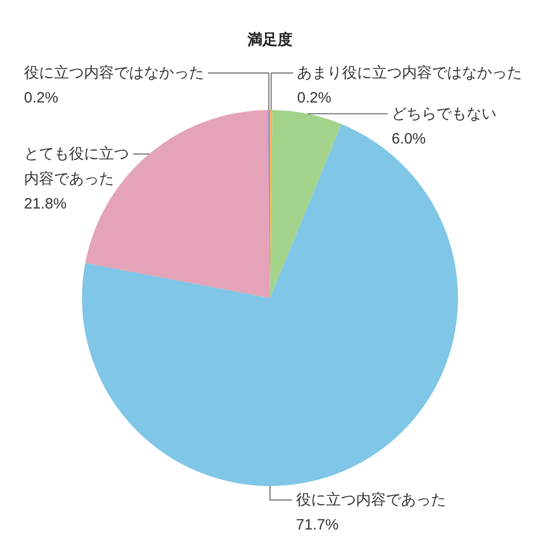 The image size is (540, 540). I want to click on chart-title: 満足度, so click(269, 39).